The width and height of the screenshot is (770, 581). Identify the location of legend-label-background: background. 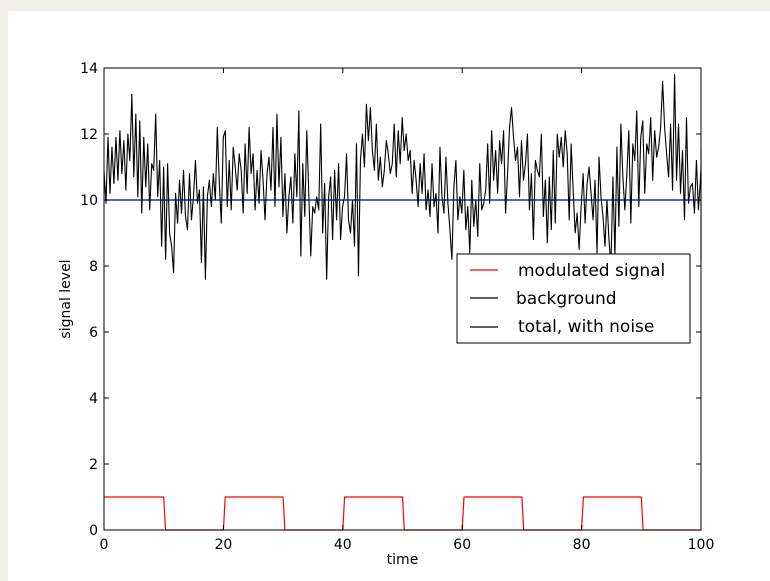
(566, 299).